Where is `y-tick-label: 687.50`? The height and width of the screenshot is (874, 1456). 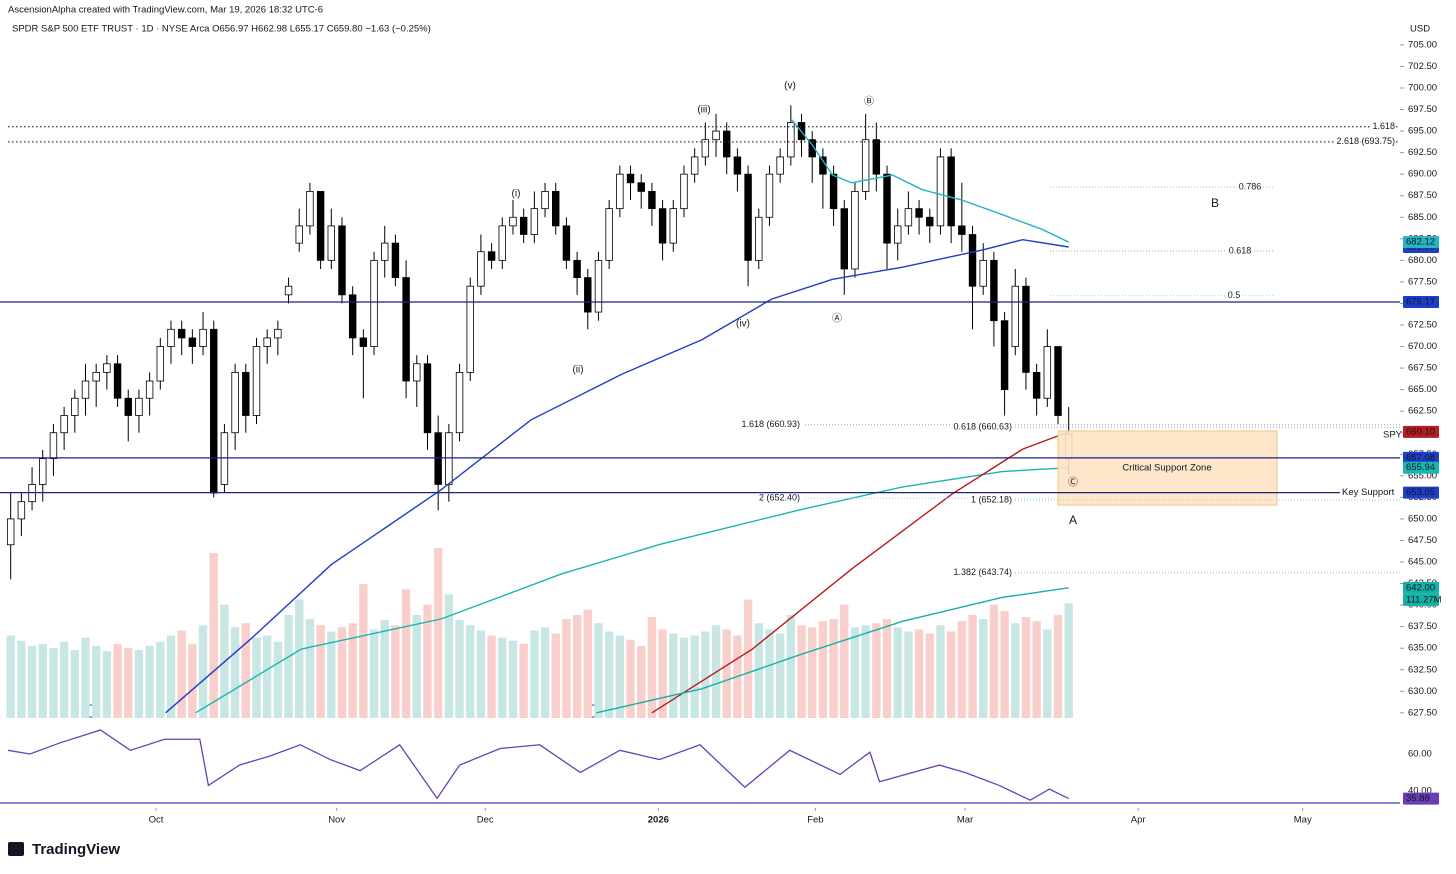
y-tick-label: 687.50 is located at coordinates (1422, 195).